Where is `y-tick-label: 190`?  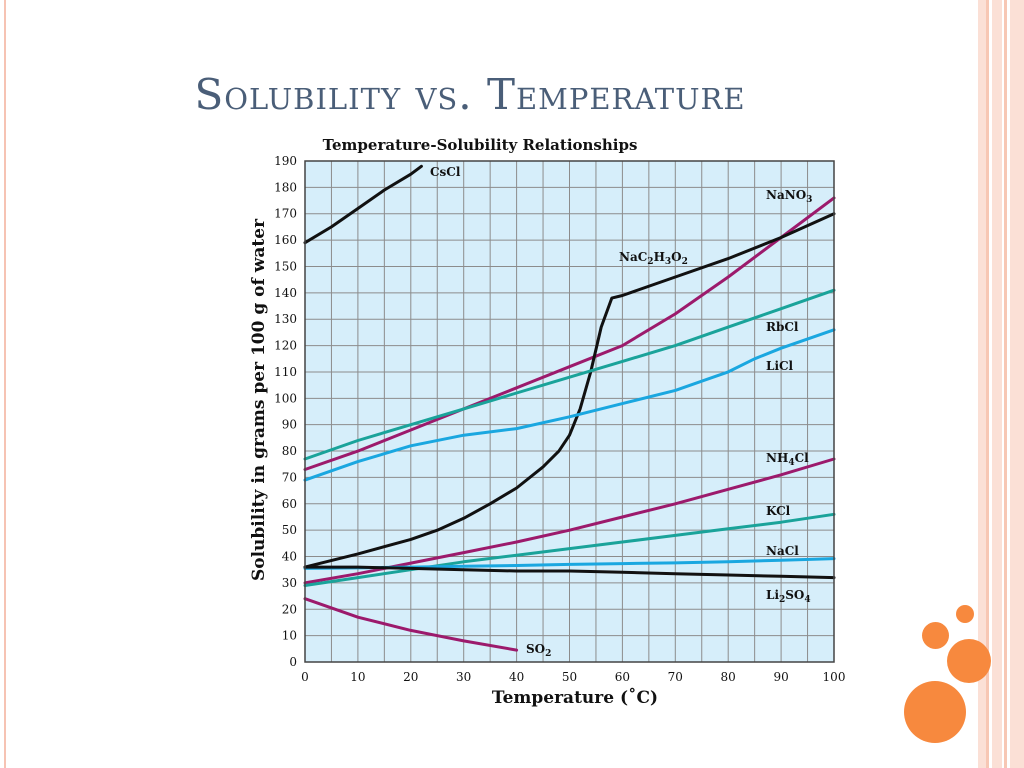
y-tick-label: 190 is located at coordinates (285, 161).